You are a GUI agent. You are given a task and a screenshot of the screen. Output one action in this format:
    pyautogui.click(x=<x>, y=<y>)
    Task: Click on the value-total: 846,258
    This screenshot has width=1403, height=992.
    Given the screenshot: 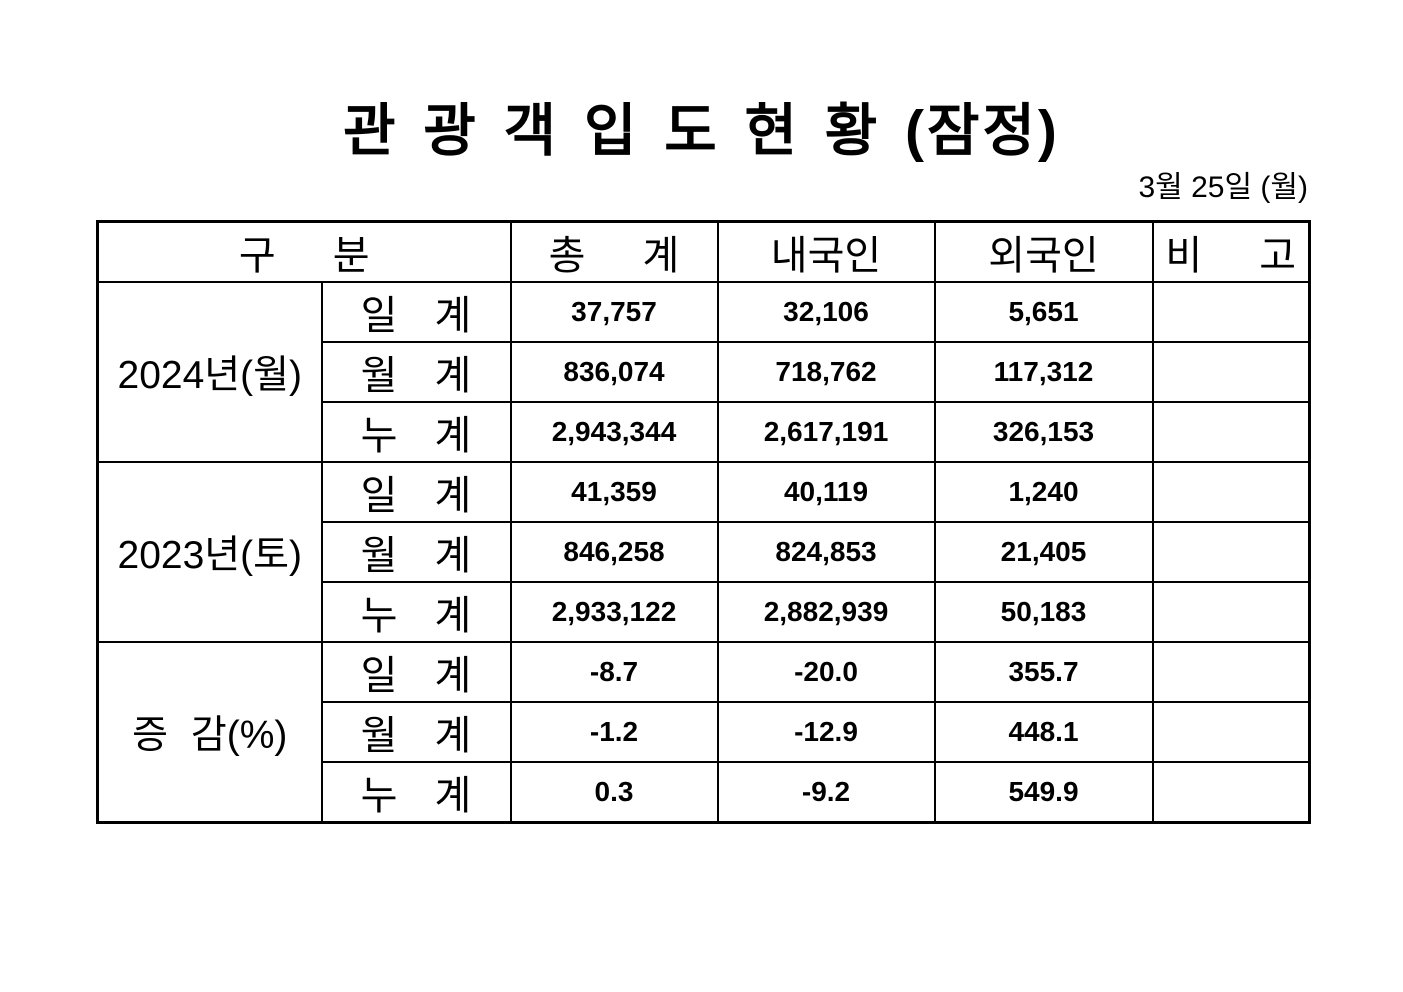 What is the action you would take?
    pyautogui.click(x=614, y=552)
    